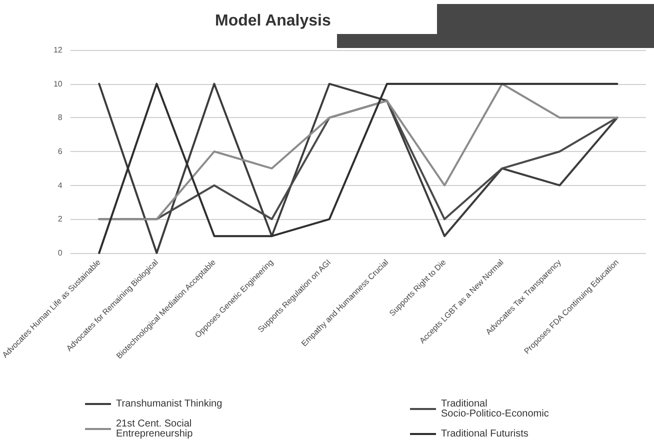 This screenshot has width=654, height=448. Describe the element at coordinates (495, 409) in the screenshot. I see `legend-label: Traditional Socio-Politico-Economic` at that location.